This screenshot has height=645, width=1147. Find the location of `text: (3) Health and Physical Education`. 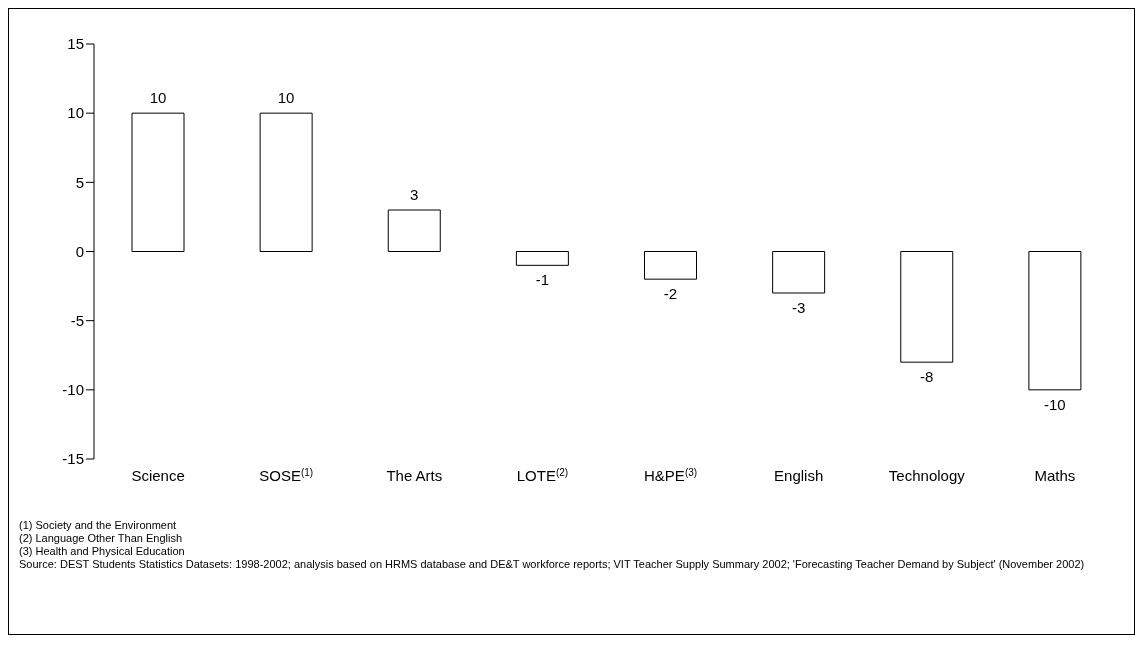

text: (3) Health and Physical Education is located at coordinates (102, 551).